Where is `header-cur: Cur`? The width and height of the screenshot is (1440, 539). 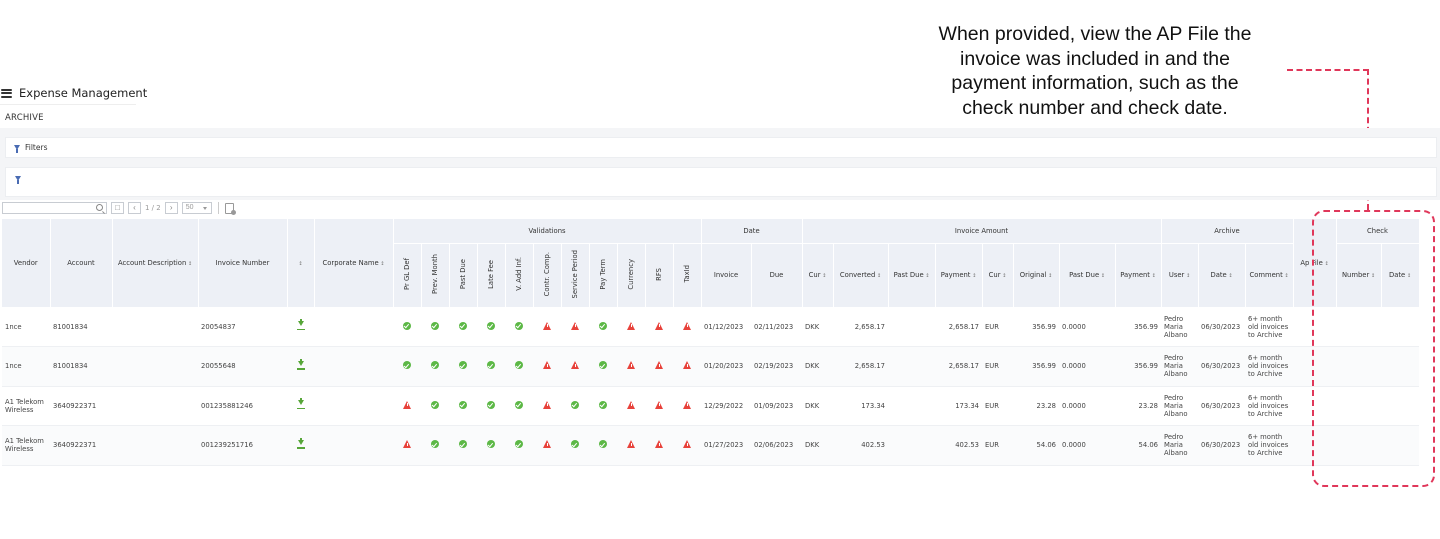
header-cur: Cur is located at coordinates (818, 275).